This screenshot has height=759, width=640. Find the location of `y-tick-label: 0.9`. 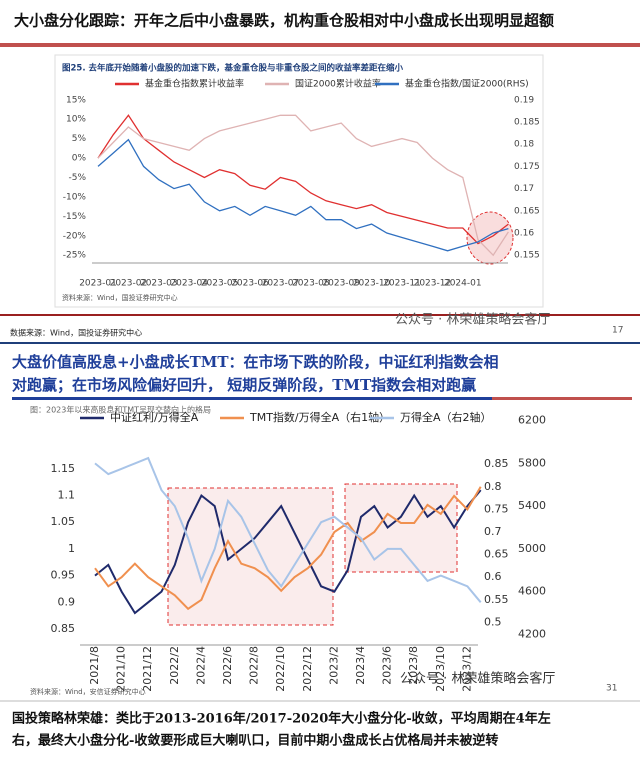

y-tick-label: 0.9 is located at coordinates (67, 601).